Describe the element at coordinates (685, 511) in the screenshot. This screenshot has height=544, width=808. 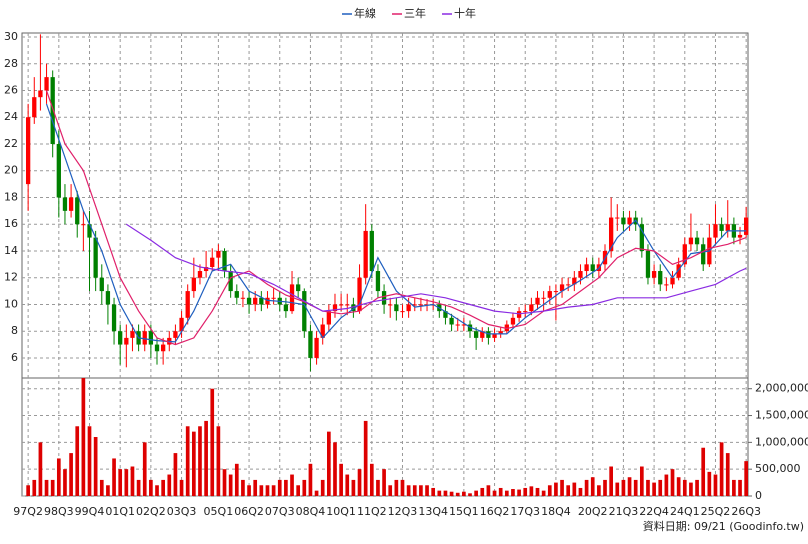
I see `x-tick-label: 24Q1` at that location.